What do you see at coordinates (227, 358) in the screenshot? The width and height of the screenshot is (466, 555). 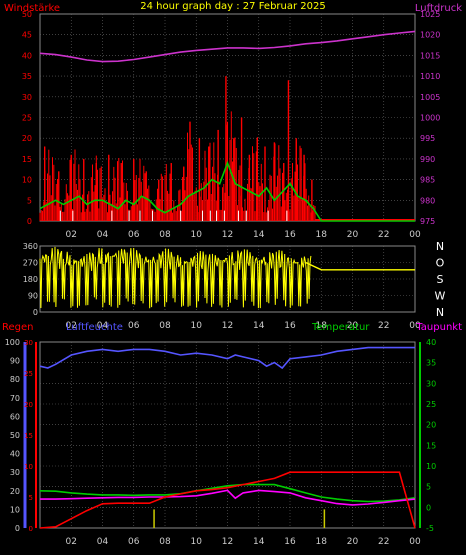 I see `humidity-line` at bounding box center [227, 358].